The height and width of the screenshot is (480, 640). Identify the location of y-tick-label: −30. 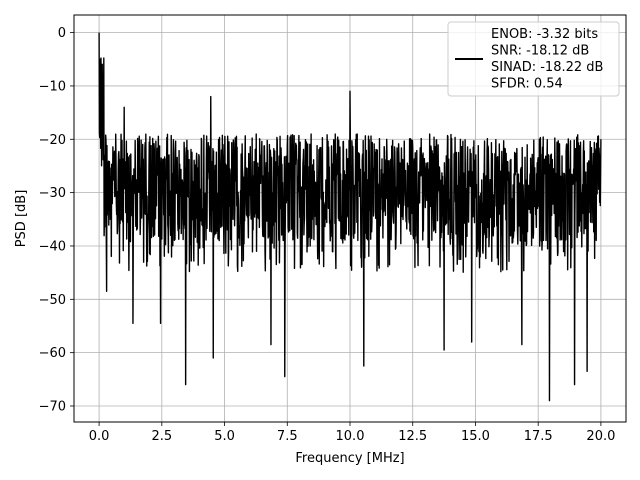
(52, 193).